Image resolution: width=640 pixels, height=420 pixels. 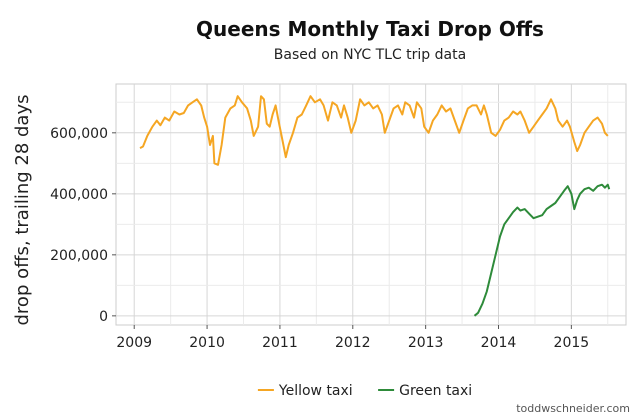 What do you see at coordinates (22, 210) in the screenshot?
I see `y-axis-label: drop offs, trailing 28 days` at bounding box center [22, 210].